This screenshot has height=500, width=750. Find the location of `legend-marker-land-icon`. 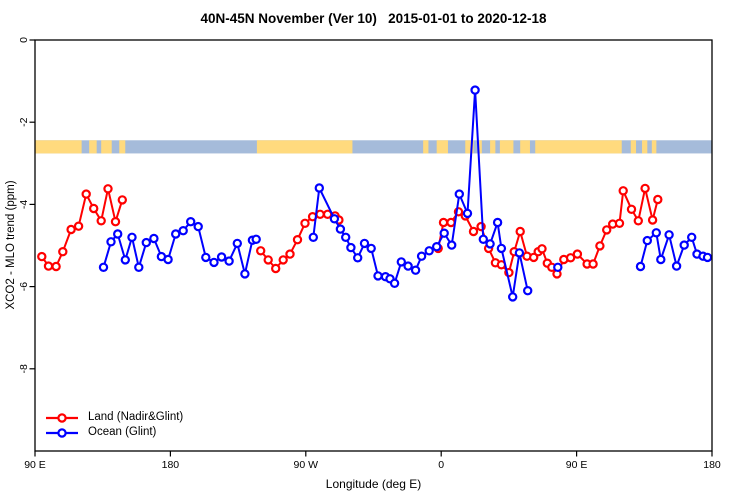

legend-marker-land-icon is located at coordinates (62, 417).